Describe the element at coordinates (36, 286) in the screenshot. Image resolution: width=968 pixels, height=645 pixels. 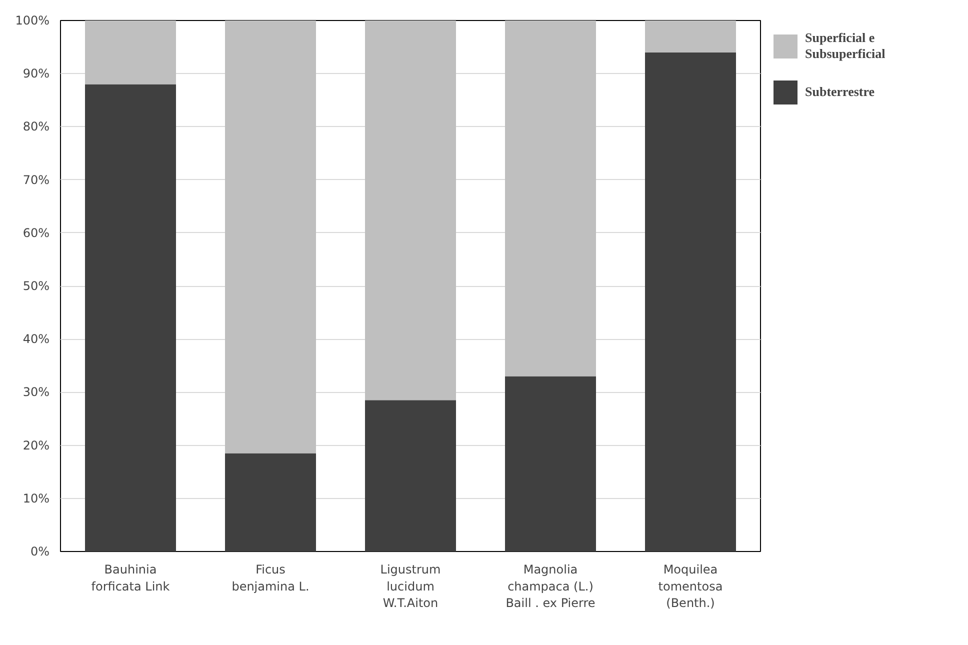
I see `y-tick-label: 50%` at that location.